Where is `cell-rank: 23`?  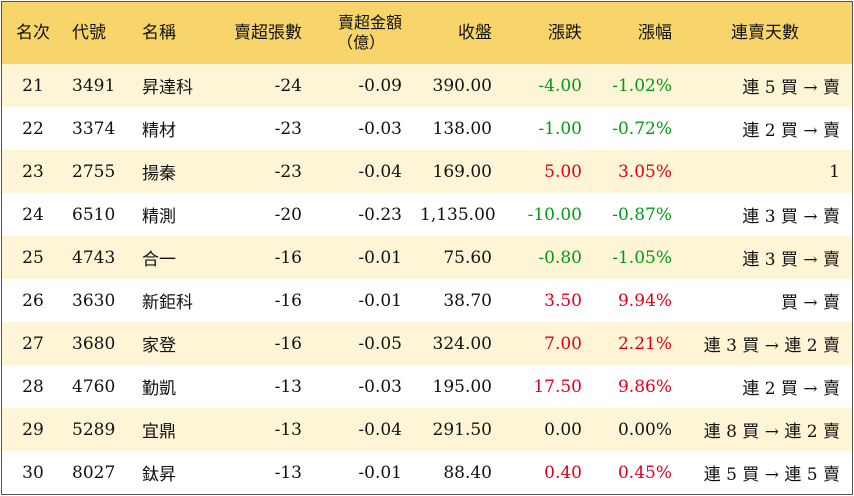 cell-rank: 23 is located at coordinates (33, 171).